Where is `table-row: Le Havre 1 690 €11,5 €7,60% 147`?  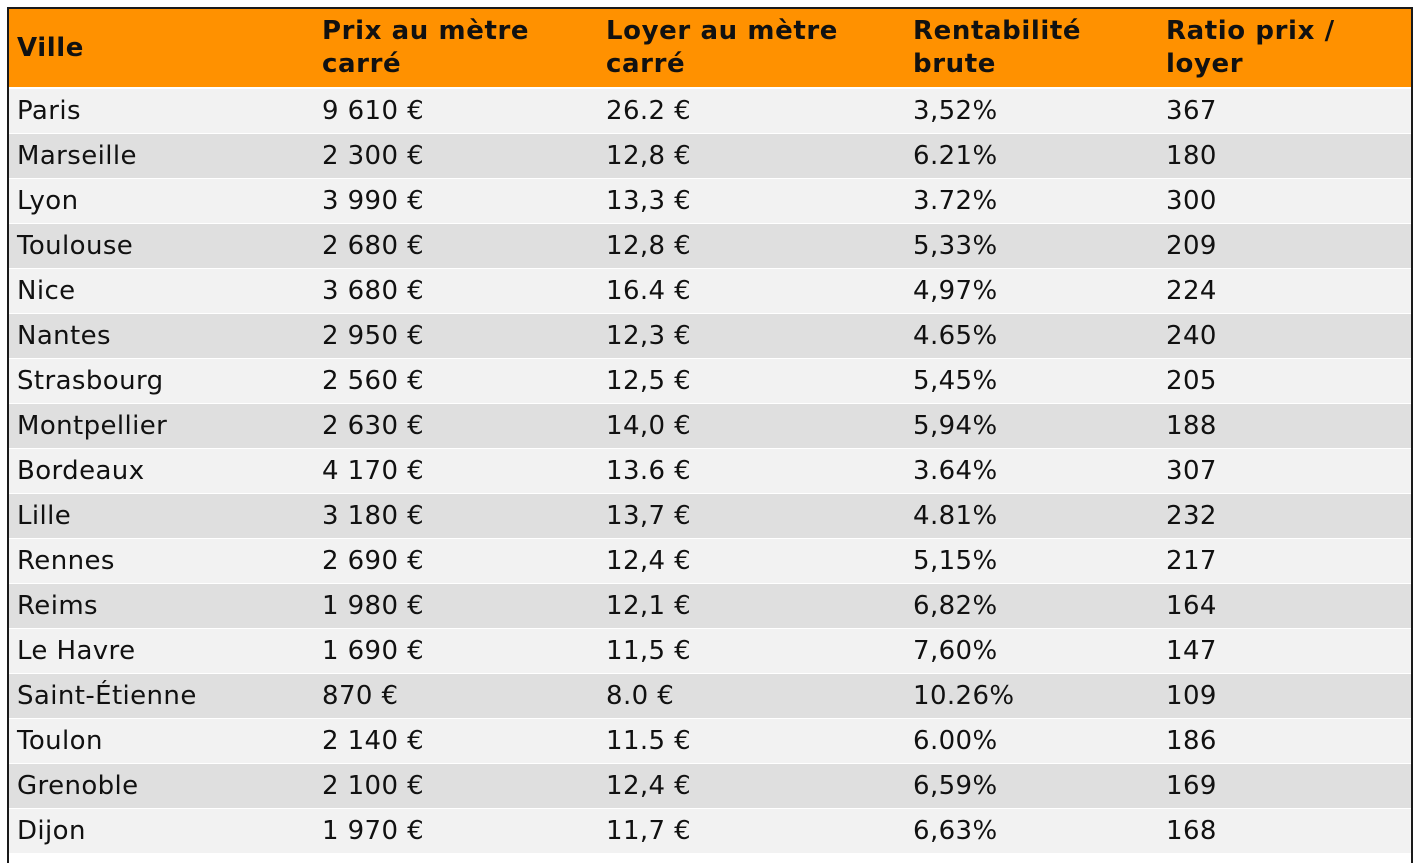 table-row: Le Havre 1 690 €11,5 €7,60% 147 is located at coordinates (710, 651).